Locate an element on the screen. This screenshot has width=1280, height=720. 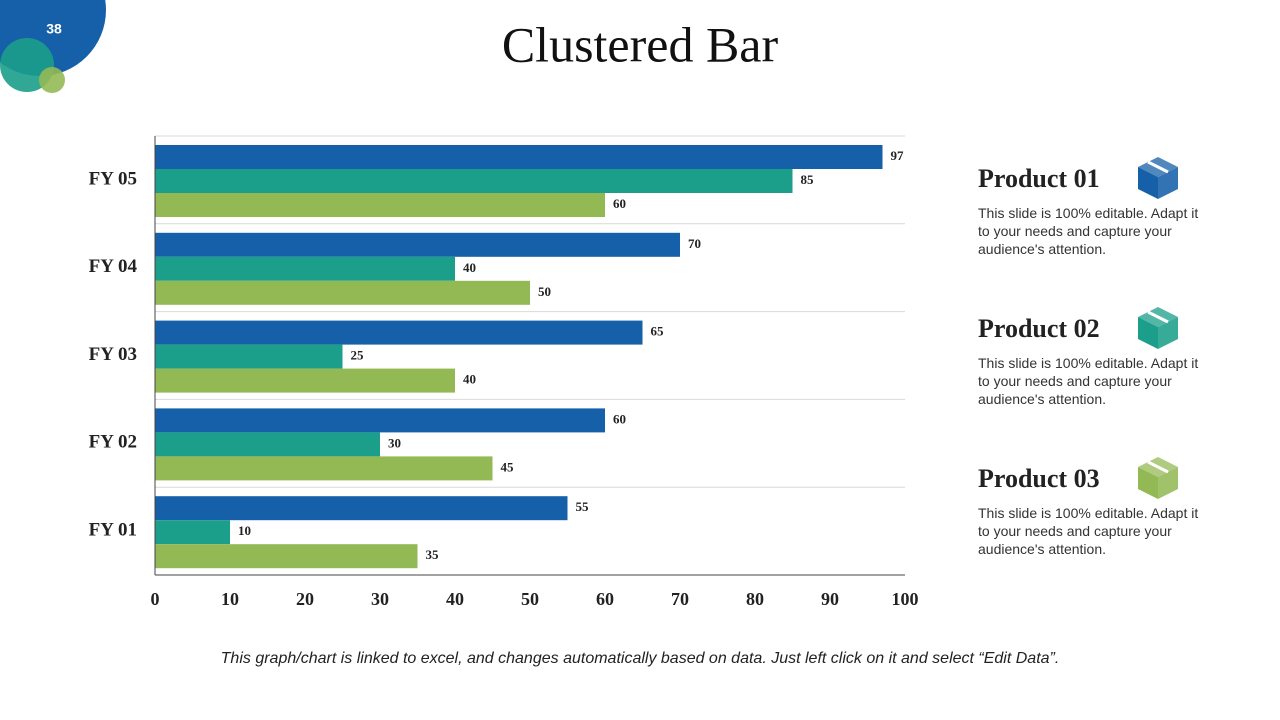
x-tick-label: 20 is located at coordinates (305, 599).